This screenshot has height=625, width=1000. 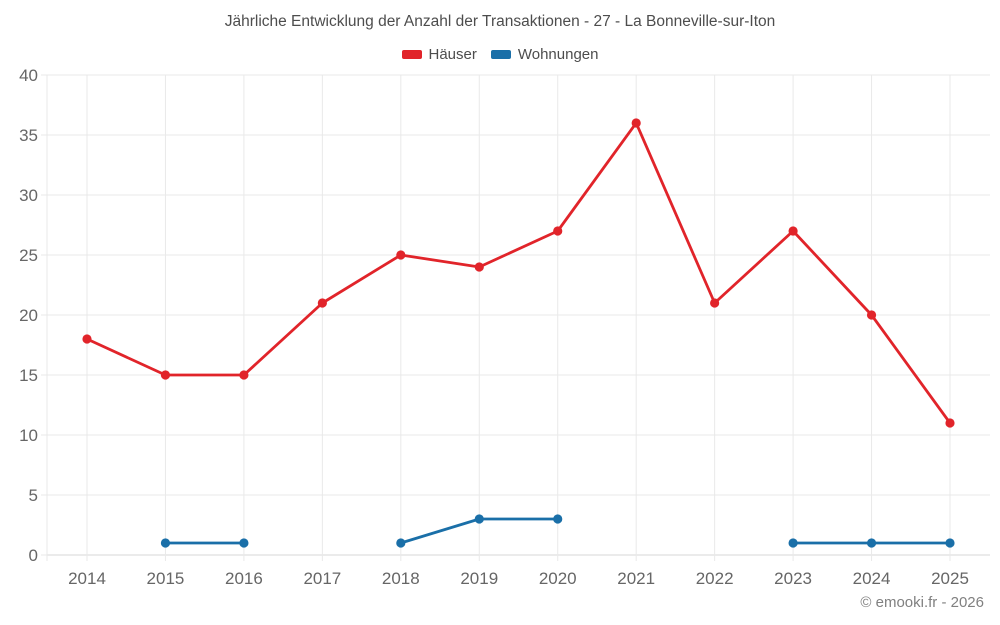 I want to click on legend-item-haeuser: Häuser, so click(x=439, y=54).